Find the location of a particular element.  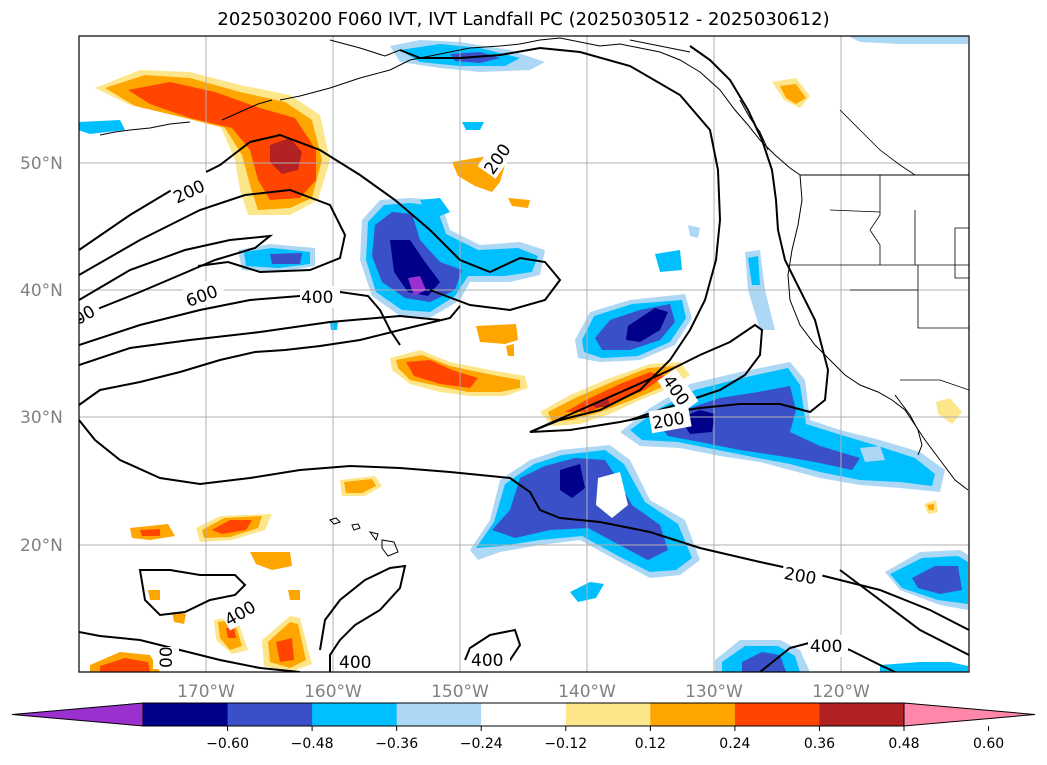

lat-label-30n: 30°N is located at coordinates (41, 418).